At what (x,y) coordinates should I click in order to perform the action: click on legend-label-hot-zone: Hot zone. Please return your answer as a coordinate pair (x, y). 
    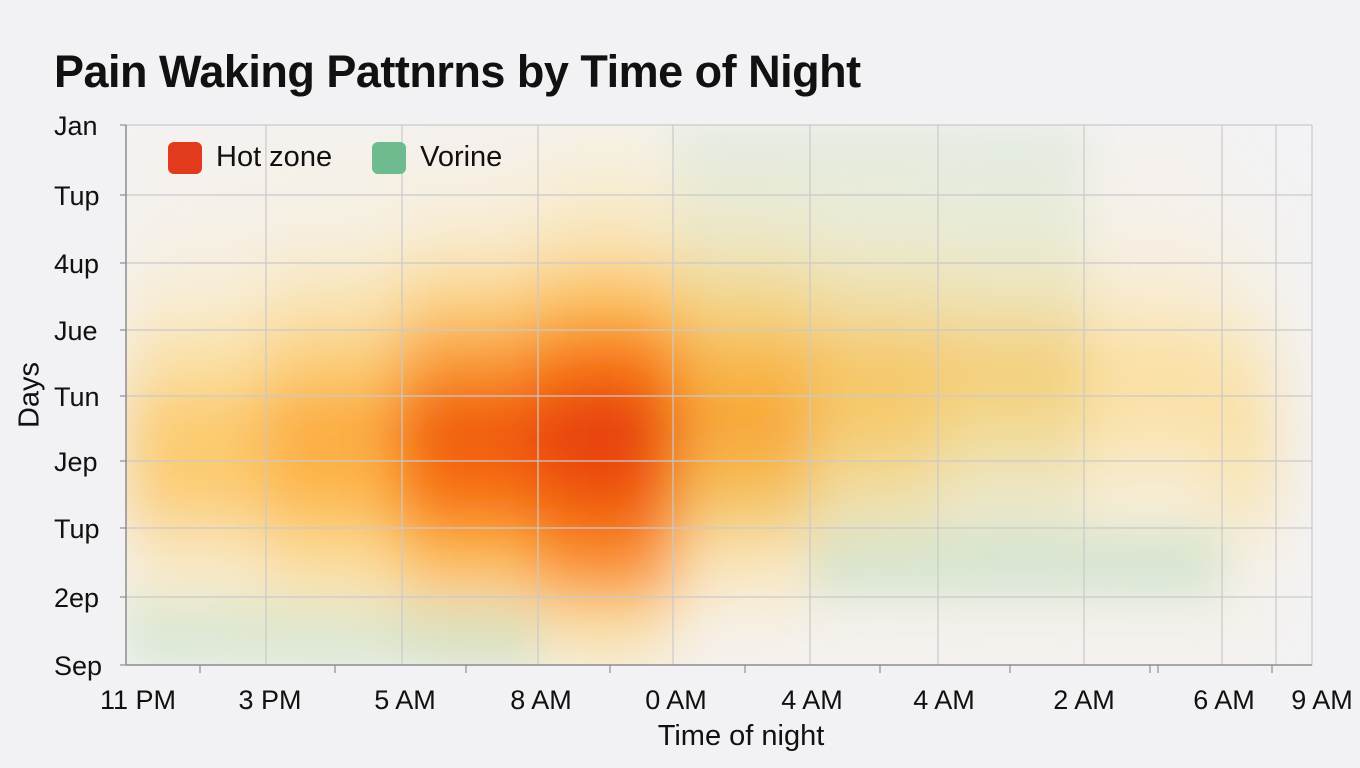
    Looking at the image, I should click on (274, 157).